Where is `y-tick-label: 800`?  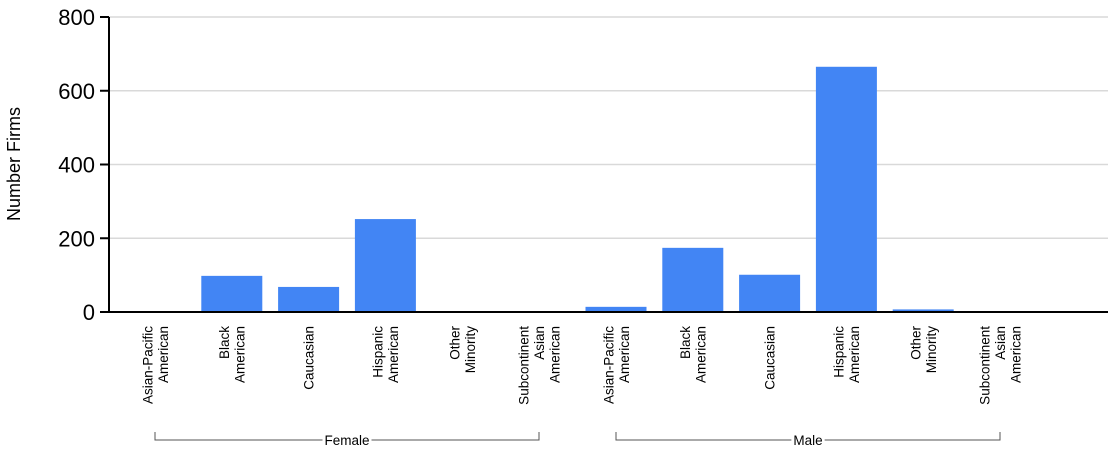 y-tick-label: 800 is located at coordinates (76, 17).